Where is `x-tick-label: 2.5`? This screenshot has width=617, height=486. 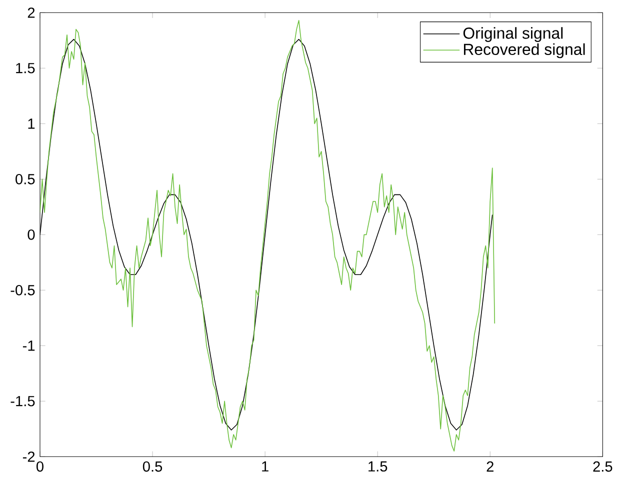
x-tick-label: 2.5 is located at coordinates (602, 466).